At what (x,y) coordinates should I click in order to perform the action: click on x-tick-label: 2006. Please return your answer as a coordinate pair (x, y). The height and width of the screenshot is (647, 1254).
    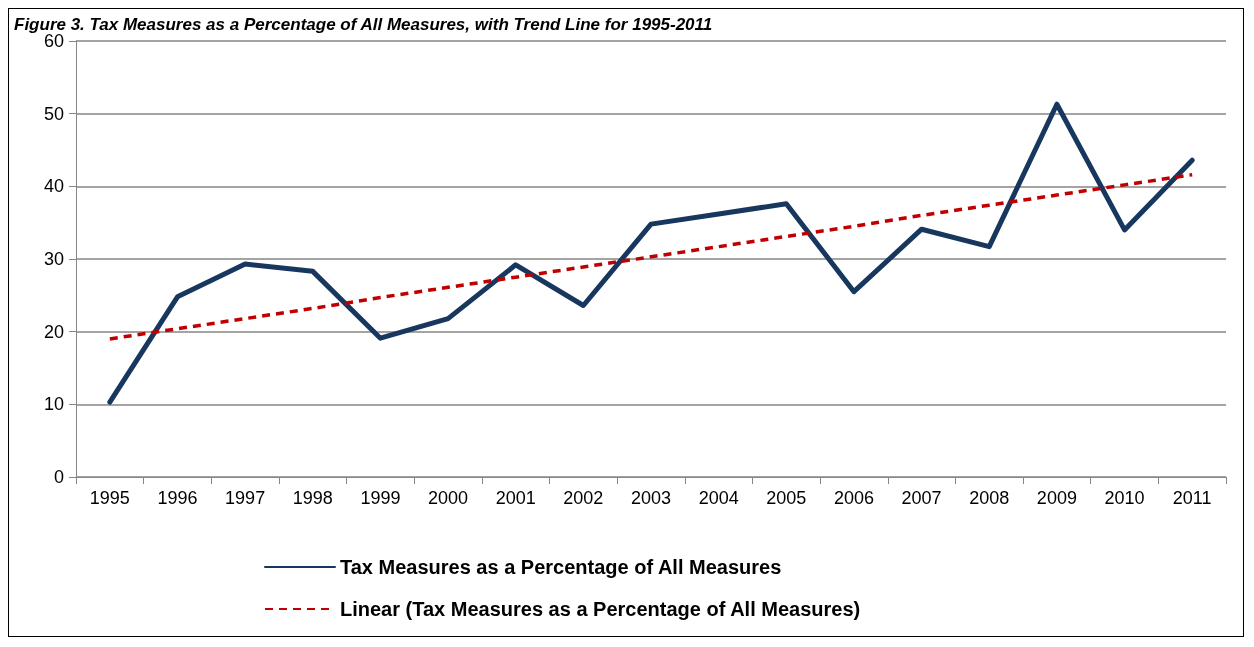
    Looking at the image, I should click on (853, 498).